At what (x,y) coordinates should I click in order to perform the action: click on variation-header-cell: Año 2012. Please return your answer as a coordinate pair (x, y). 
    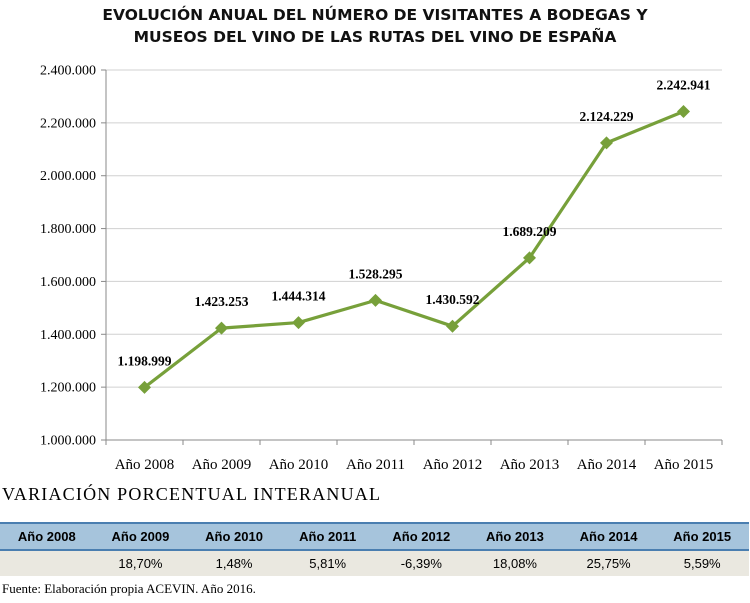
    Looking at the image, I should click on (421, 536).